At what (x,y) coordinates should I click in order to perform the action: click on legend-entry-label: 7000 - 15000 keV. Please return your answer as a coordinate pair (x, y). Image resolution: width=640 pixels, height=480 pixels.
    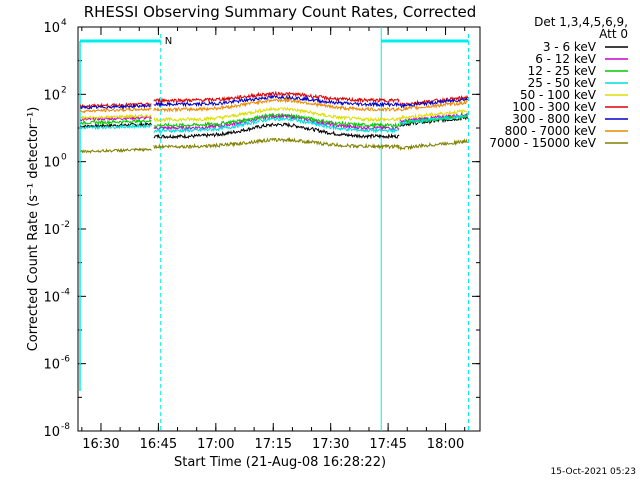
    Looking at the image, I should click on (542, 143).